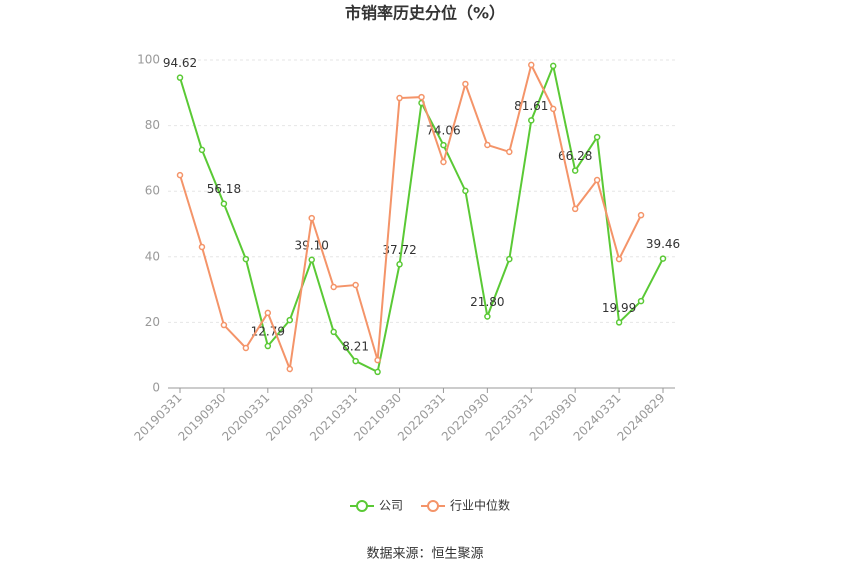 Image resolution: width=850 pixels, height=575 pixels. What do you see at coordinates (425, 13) in the screenshot?
I see `chart-title: 市销率历史分位（%）` at bounding box center [425, 13].